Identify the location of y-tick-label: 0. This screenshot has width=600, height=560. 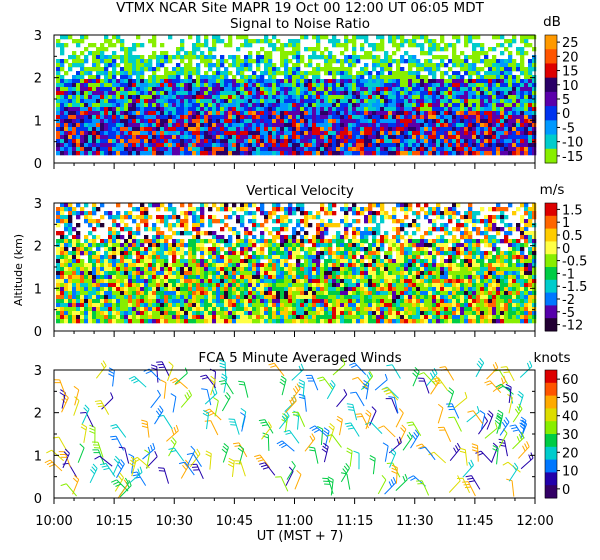
(38, 164).